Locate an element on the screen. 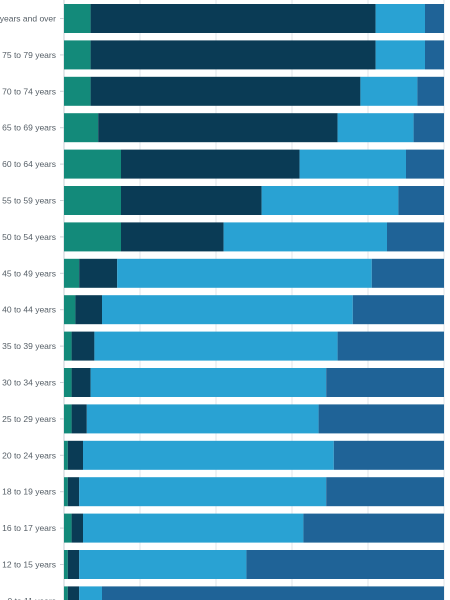 The width and height of the screenshot is (450, 600). category-label: 40 to 44 years is located at coordinates (29, 310).